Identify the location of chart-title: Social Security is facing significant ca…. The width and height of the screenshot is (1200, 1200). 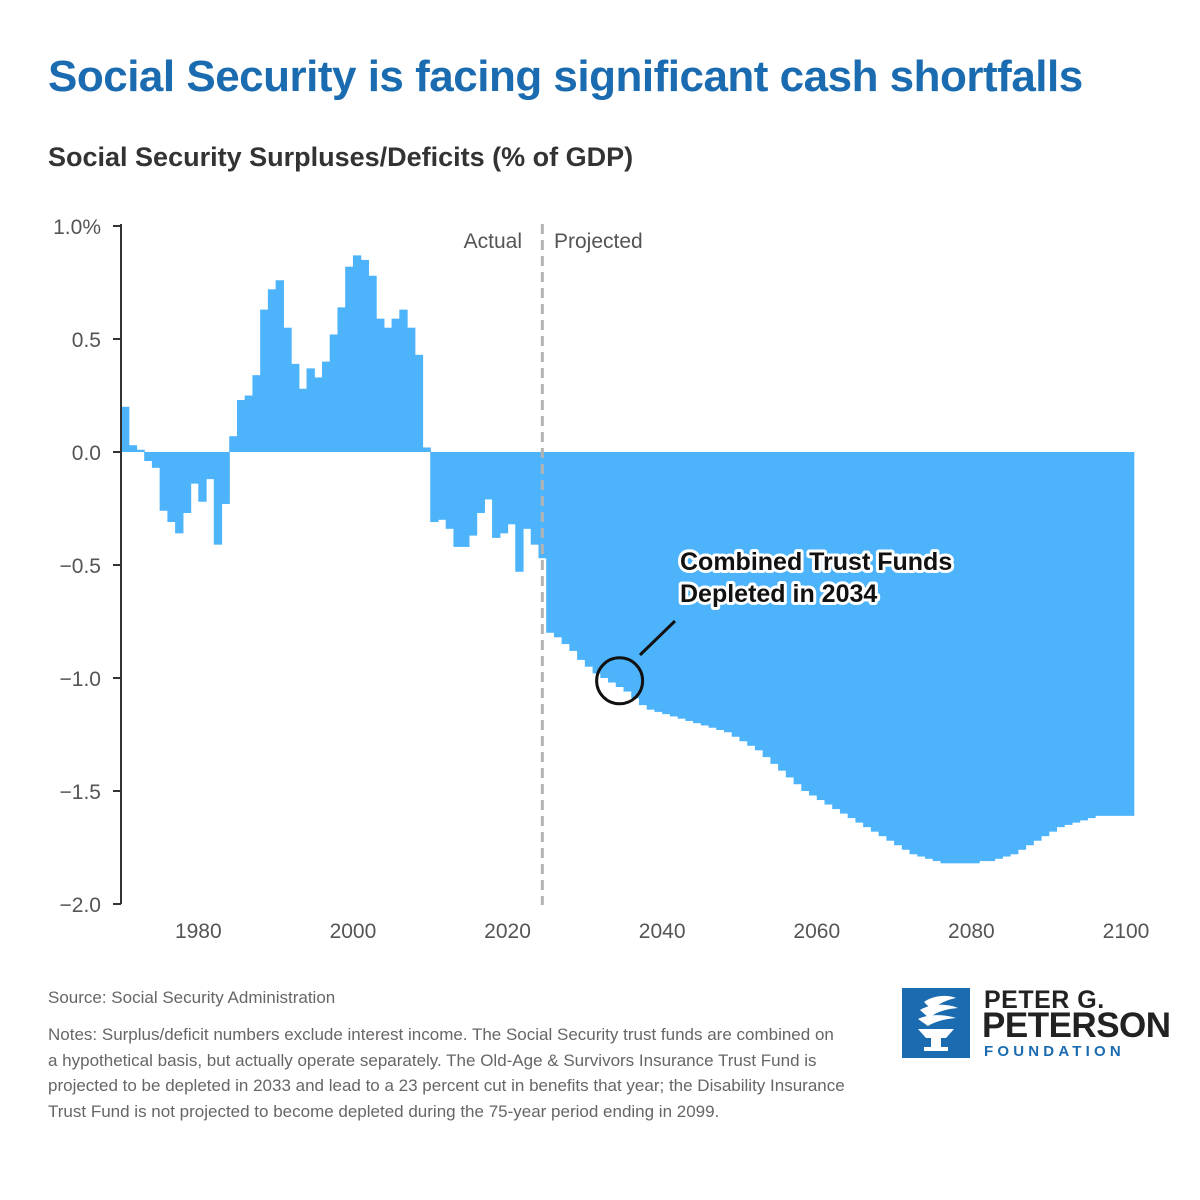
(565, 76).